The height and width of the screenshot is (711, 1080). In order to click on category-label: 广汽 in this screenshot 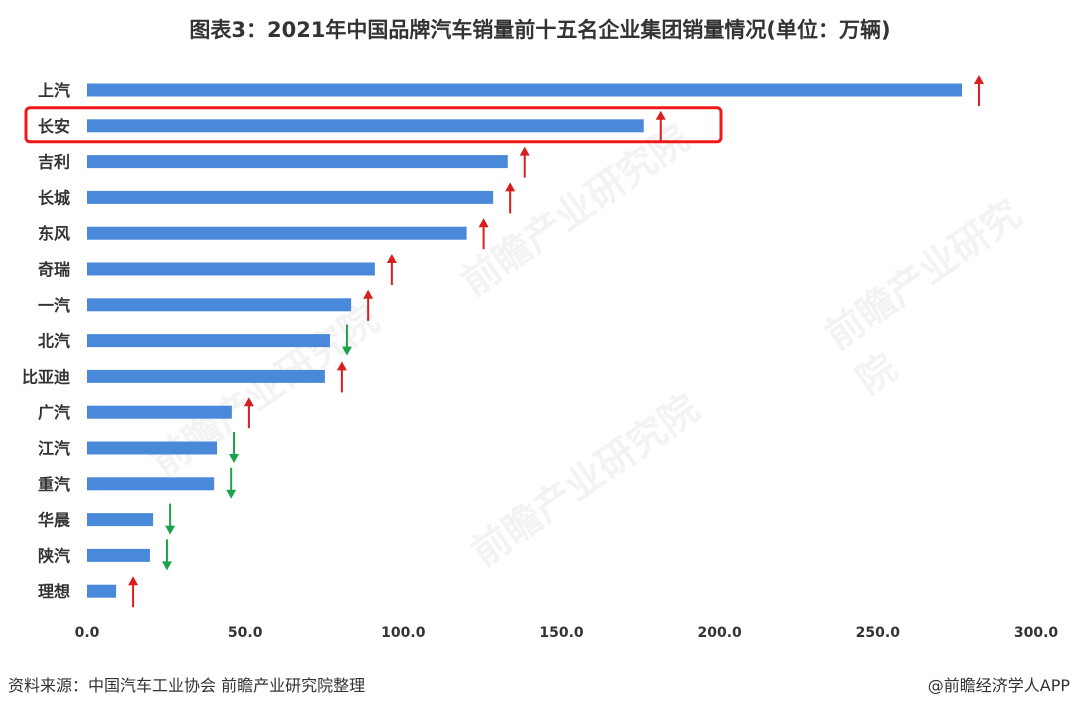, I will do `click(54, 412)`.